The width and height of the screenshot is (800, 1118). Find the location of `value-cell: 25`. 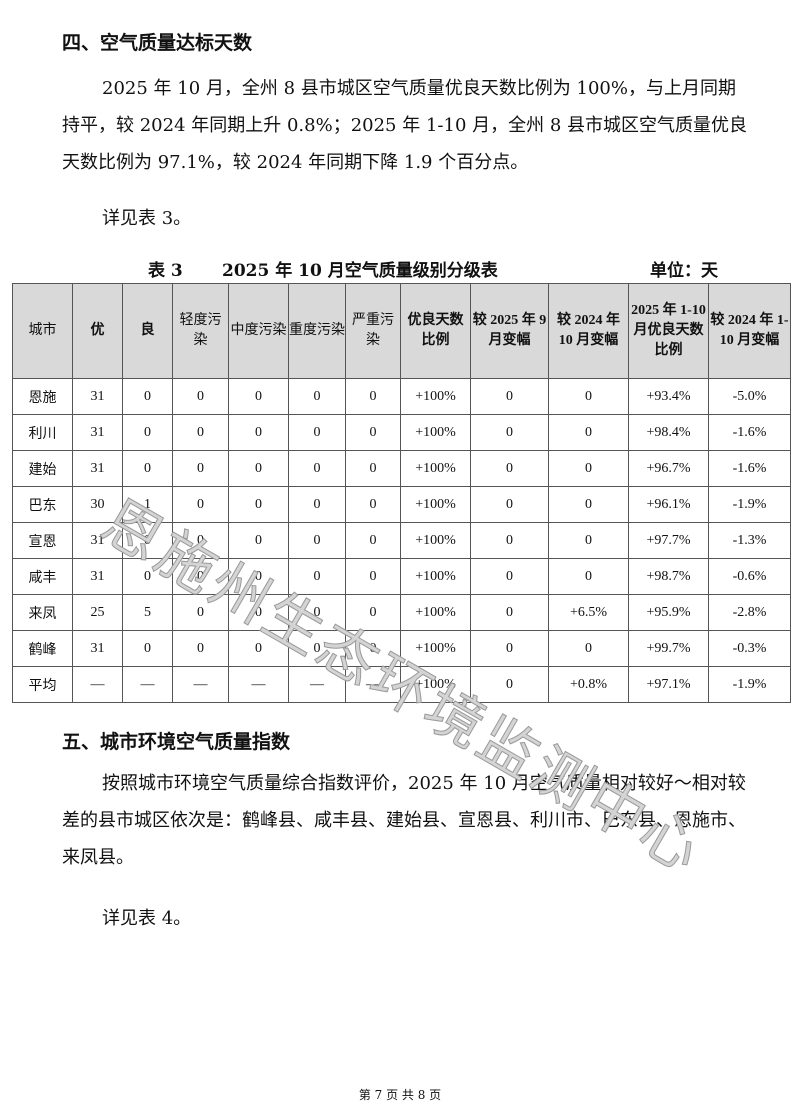

value-cell: 25 is located at coordinates (97, 612).